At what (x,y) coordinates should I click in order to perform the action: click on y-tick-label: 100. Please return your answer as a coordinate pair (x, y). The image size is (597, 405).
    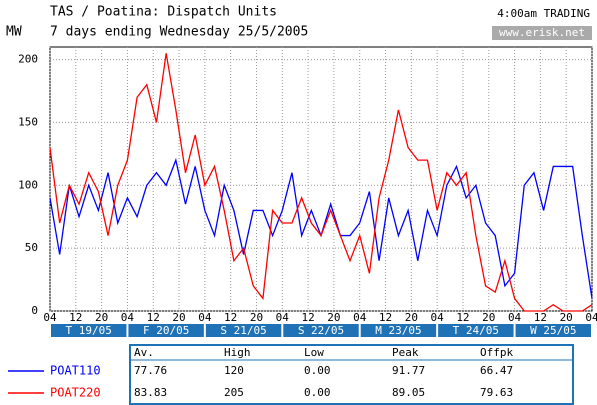
    Looking at the image, I should click on (28, 184).